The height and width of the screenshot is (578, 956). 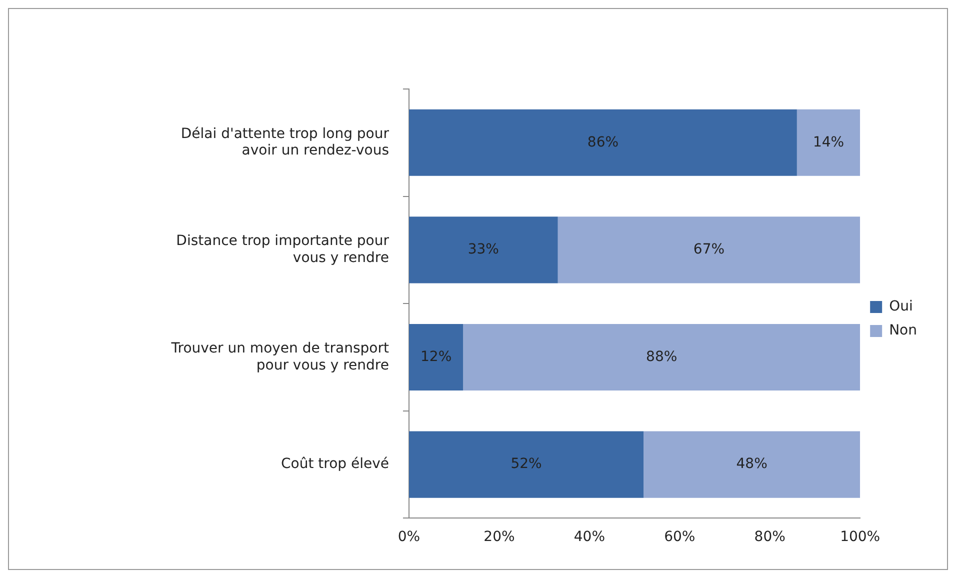 I want to click on y-tick-label: Distance trop importante pour vous y rendre, so click(x=283, y=249).